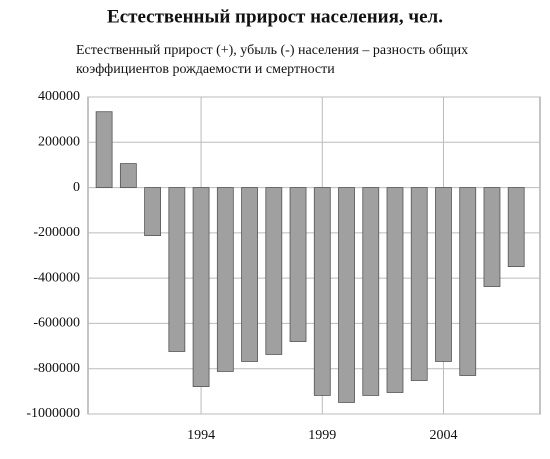 The image size is (550, 459). I want to click on y-tick-label: -1000000, so click(53, 413).